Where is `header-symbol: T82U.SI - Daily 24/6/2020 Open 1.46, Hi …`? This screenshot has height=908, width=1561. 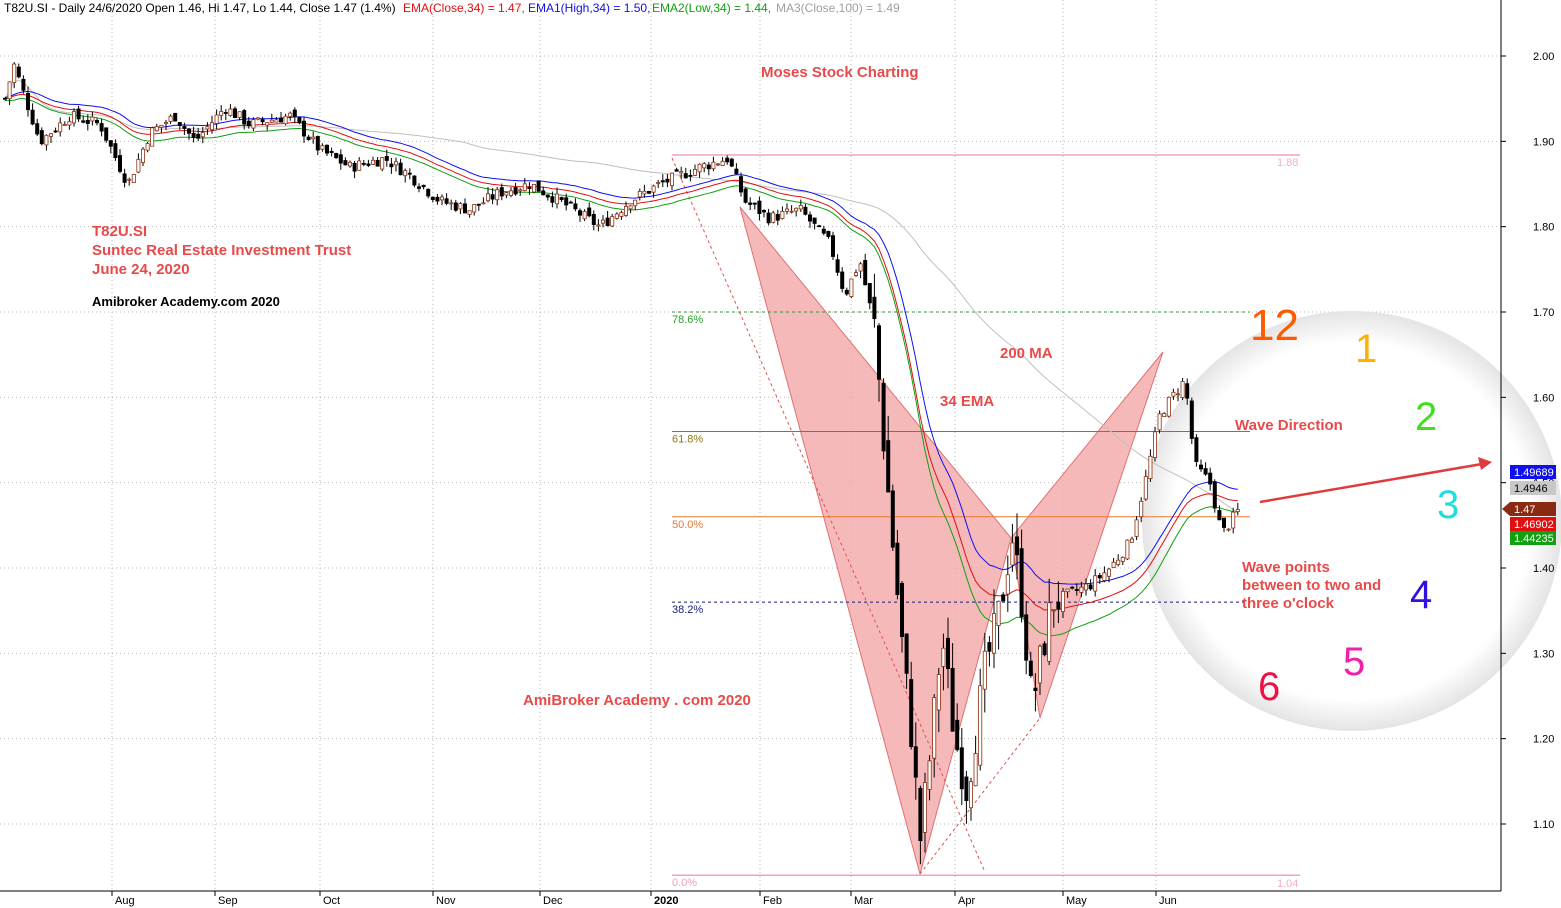
header-symbol: T82U.SI - Daily 24/6/2020 Open 1.46, Hi … is located at coordinates (200, 8).